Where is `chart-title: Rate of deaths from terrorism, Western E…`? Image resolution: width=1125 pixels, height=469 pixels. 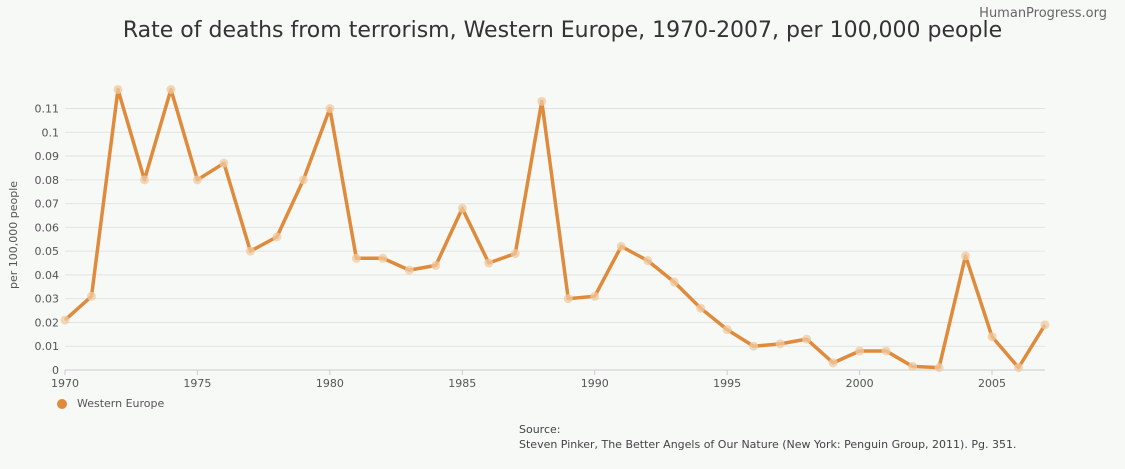
chart-title: Rate of deaths from terrorism, Western E… is located at coordinates (562, 30).